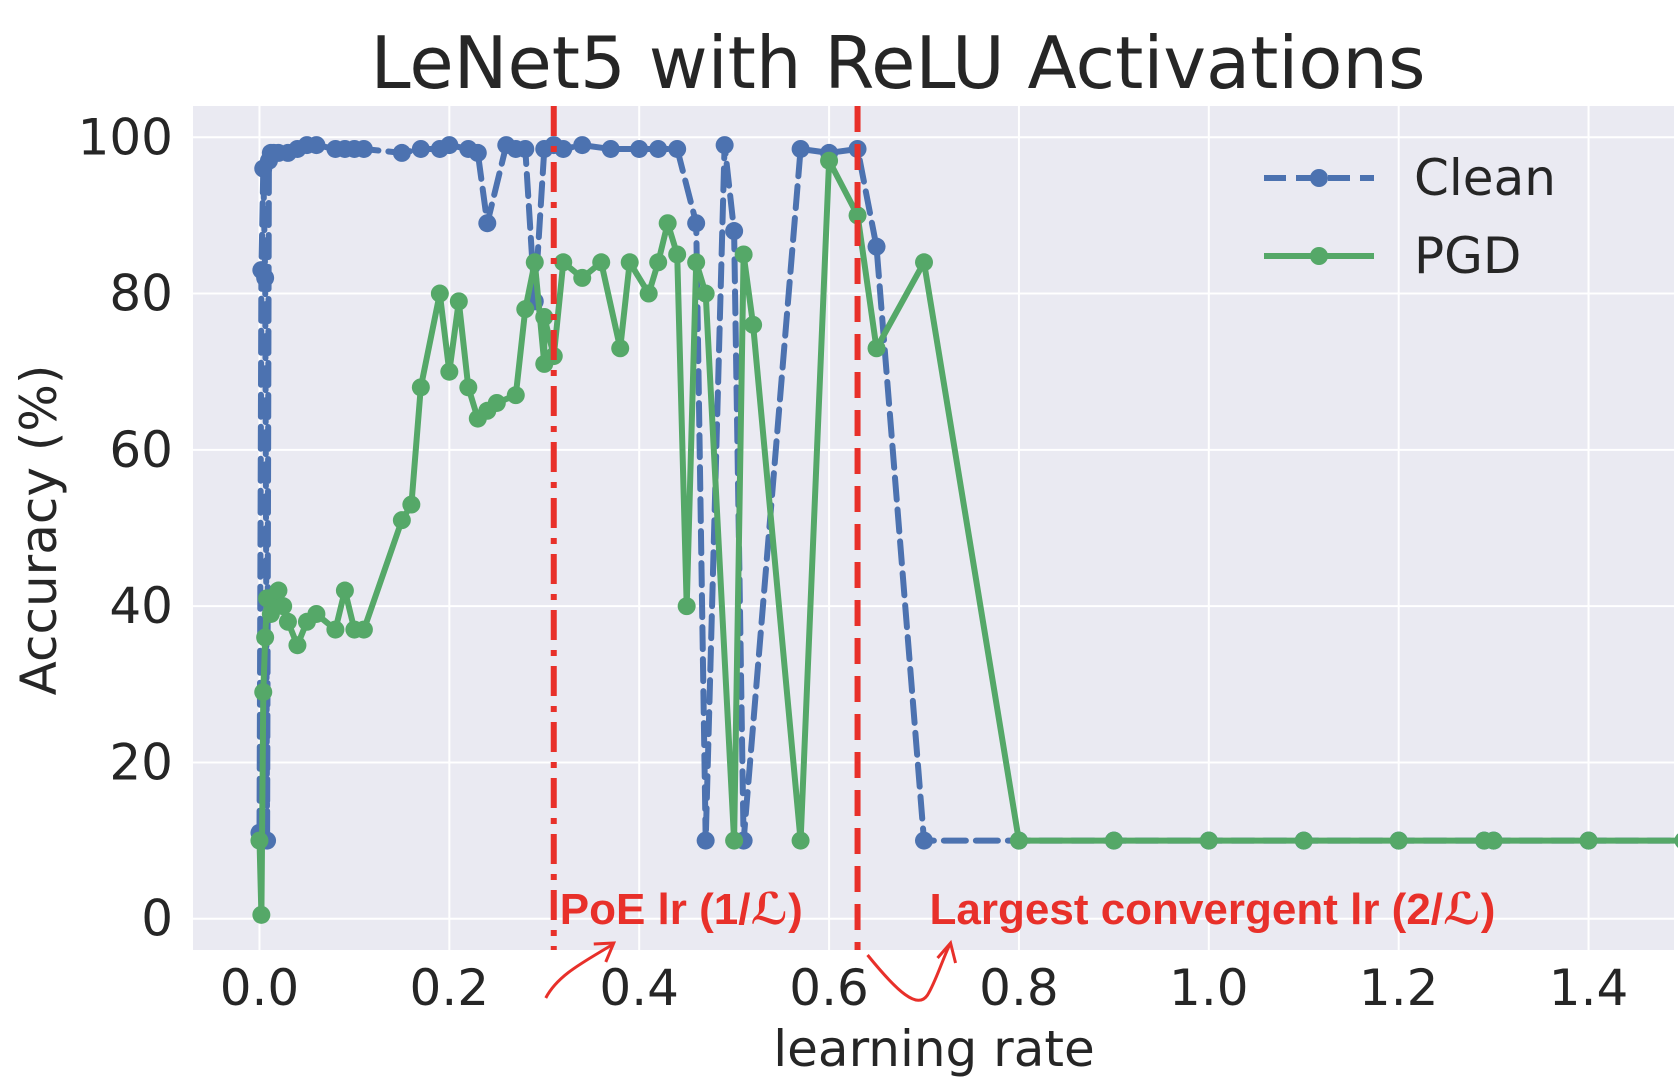 The height and width of the screenshot is (1080, 1678). What do you see at coordinates (681, 909) in the screenshot?
I see `annotation-poe-lr: PoE lr (1/ℒ)` at bounding box center [681, 909].